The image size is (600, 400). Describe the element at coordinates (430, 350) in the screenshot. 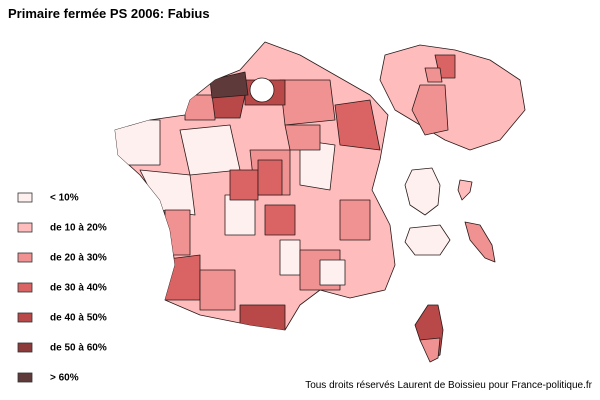

I see `corsica-south` at that location.